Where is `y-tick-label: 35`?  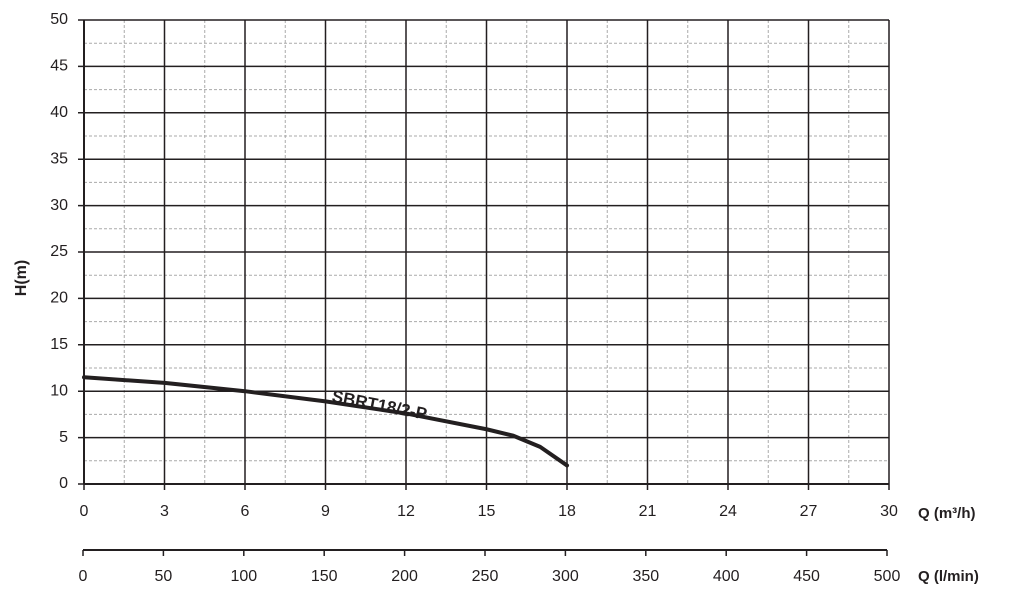
y-tick-label: 35 is located at coordinates (59, 158).